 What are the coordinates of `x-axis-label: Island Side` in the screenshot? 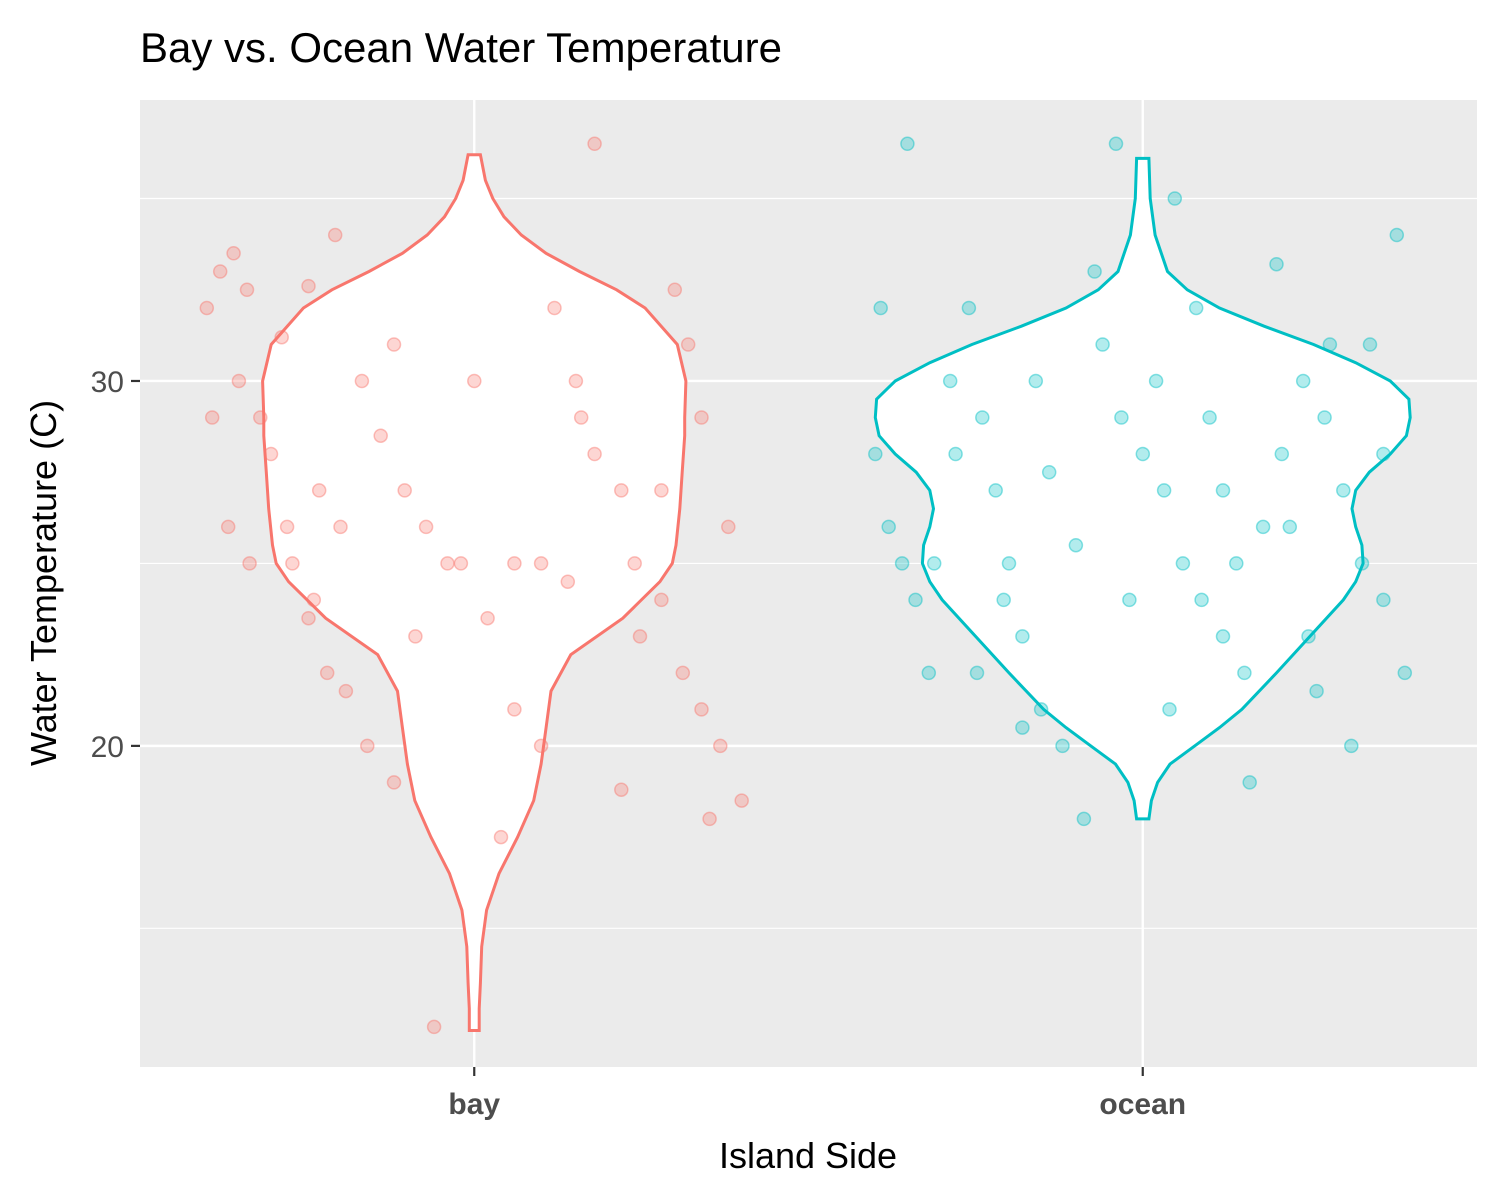 It's located at (808, 1155).